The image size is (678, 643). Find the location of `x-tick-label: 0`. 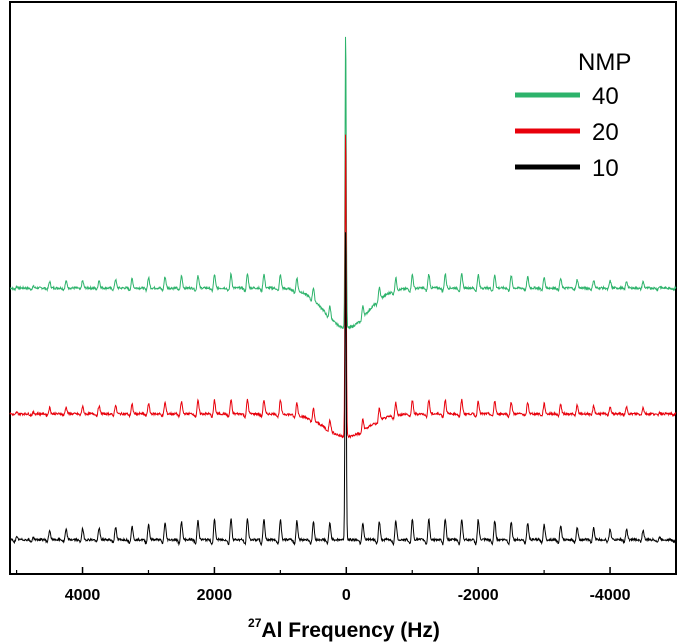

x-tick-label: 0 is located at coordinates (346, 595).